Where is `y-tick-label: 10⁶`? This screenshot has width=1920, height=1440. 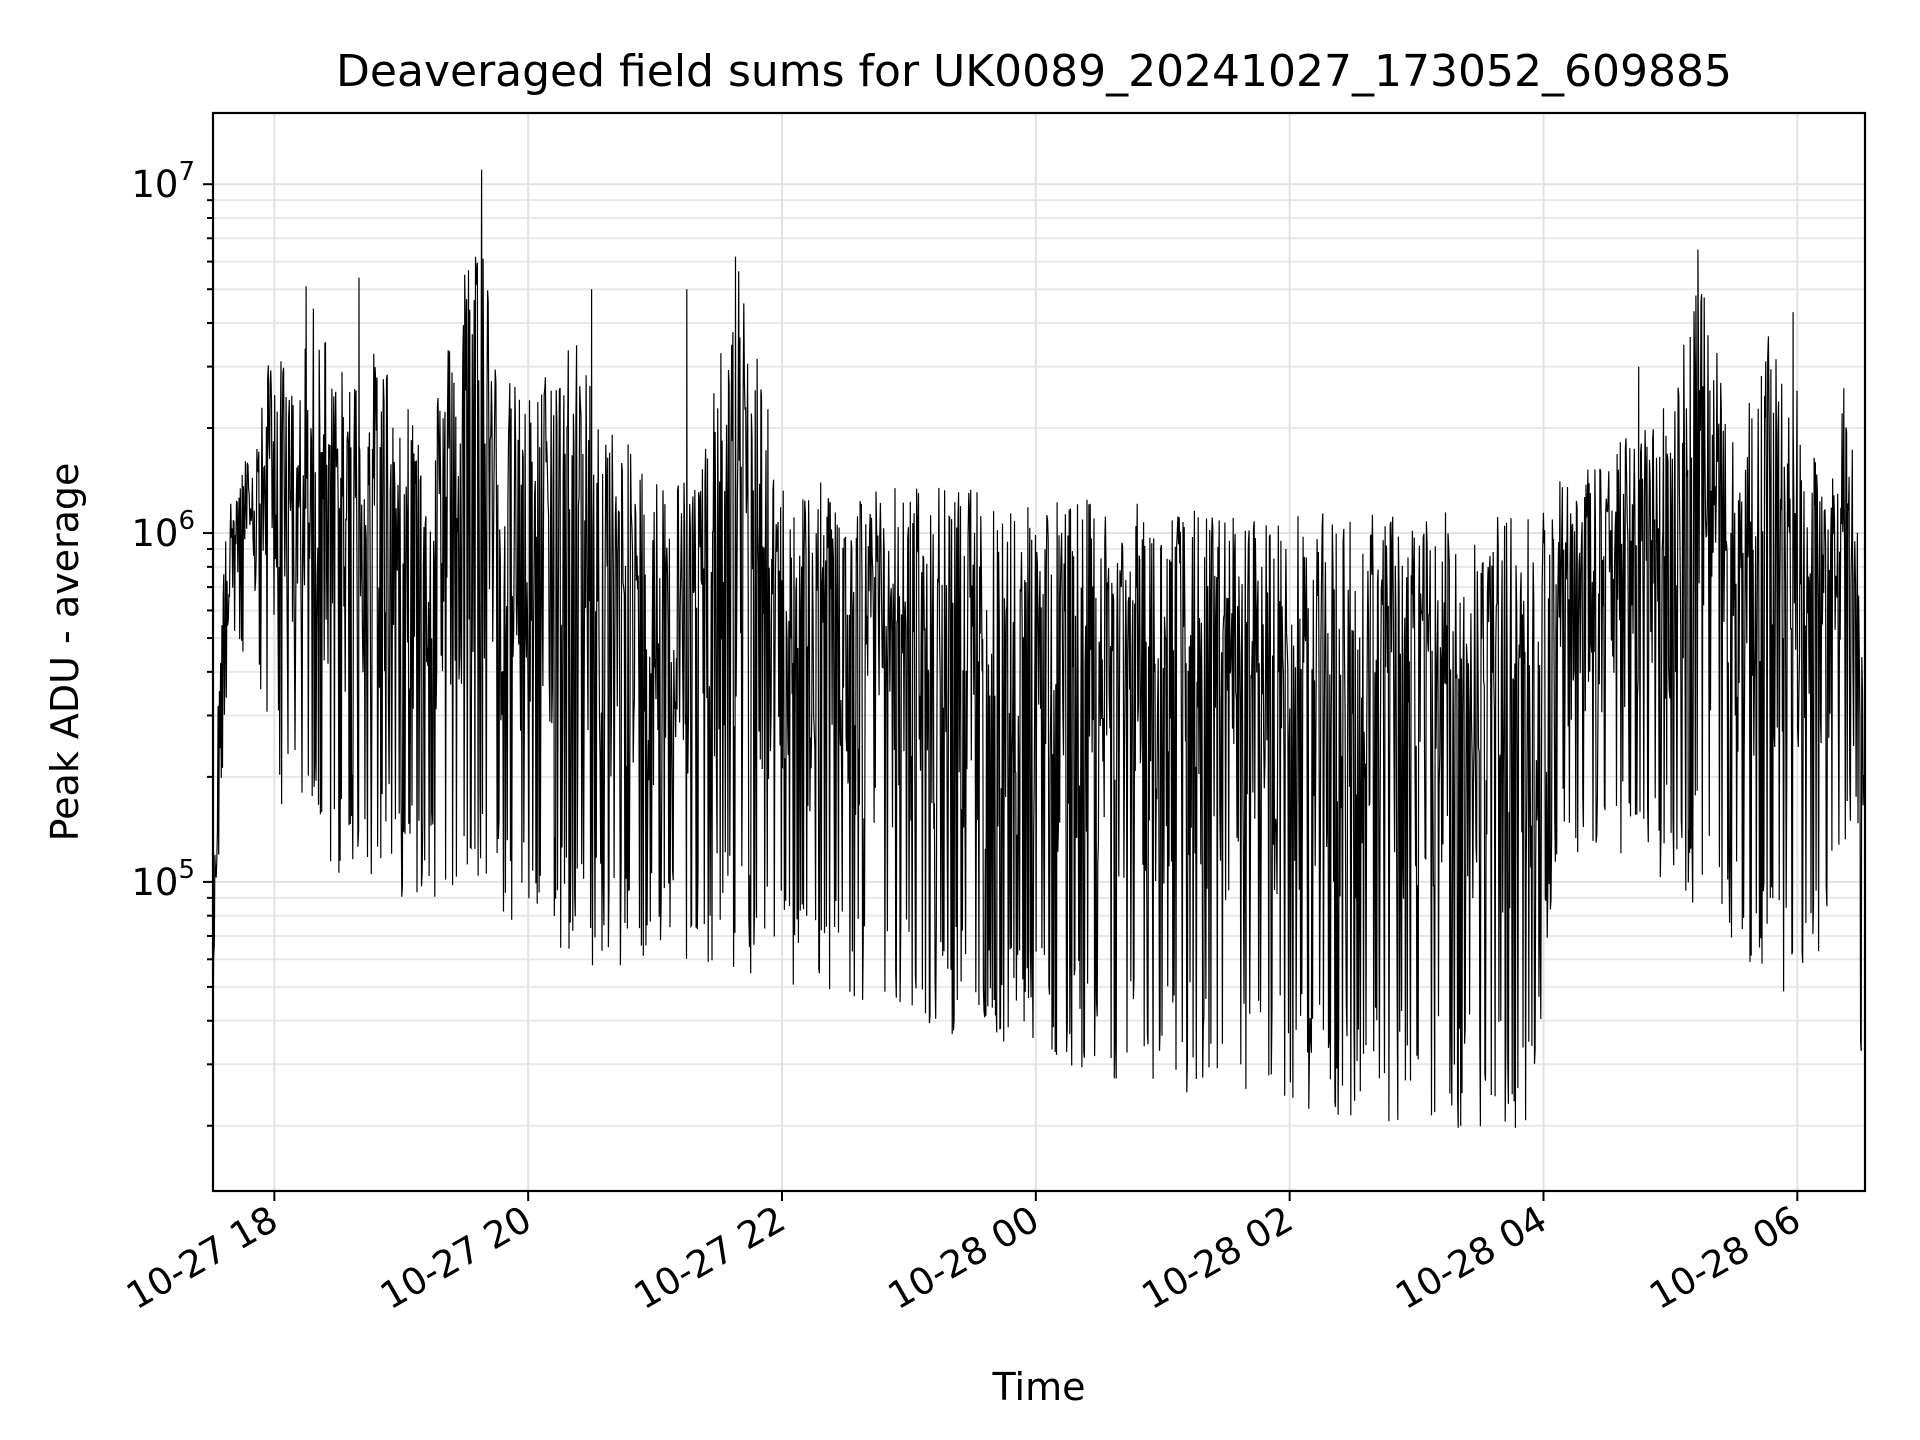 y-tick-label: 10⁶ is located at coordinates (163, 530).